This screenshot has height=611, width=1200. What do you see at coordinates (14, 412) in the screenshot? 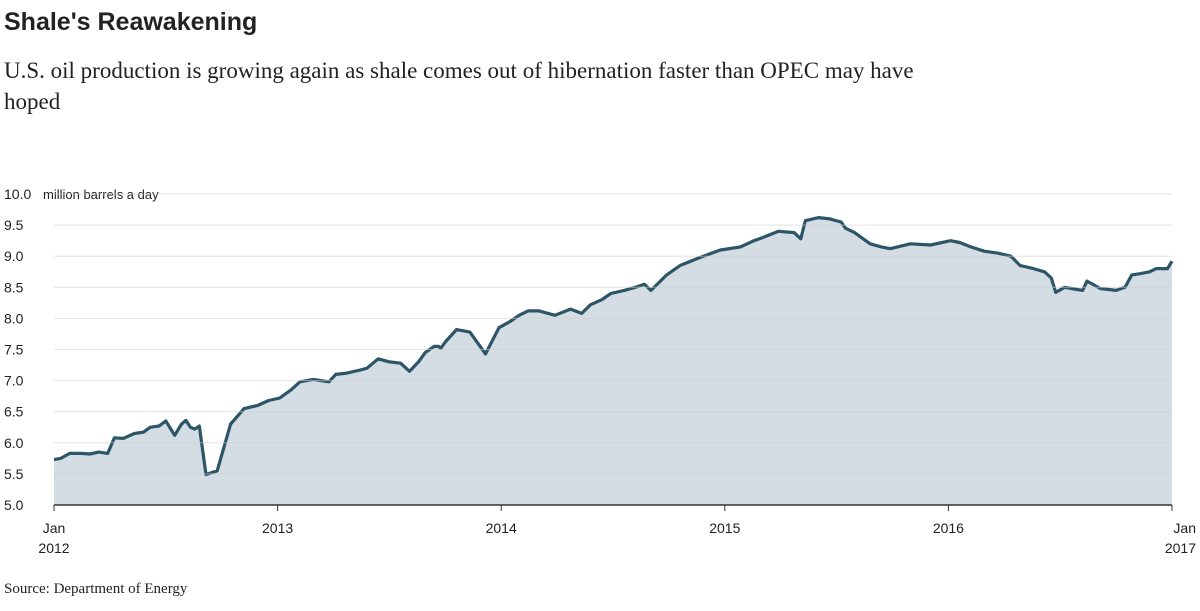
I see `y-tick-label: 6.5` at bounding box center [14, 412].